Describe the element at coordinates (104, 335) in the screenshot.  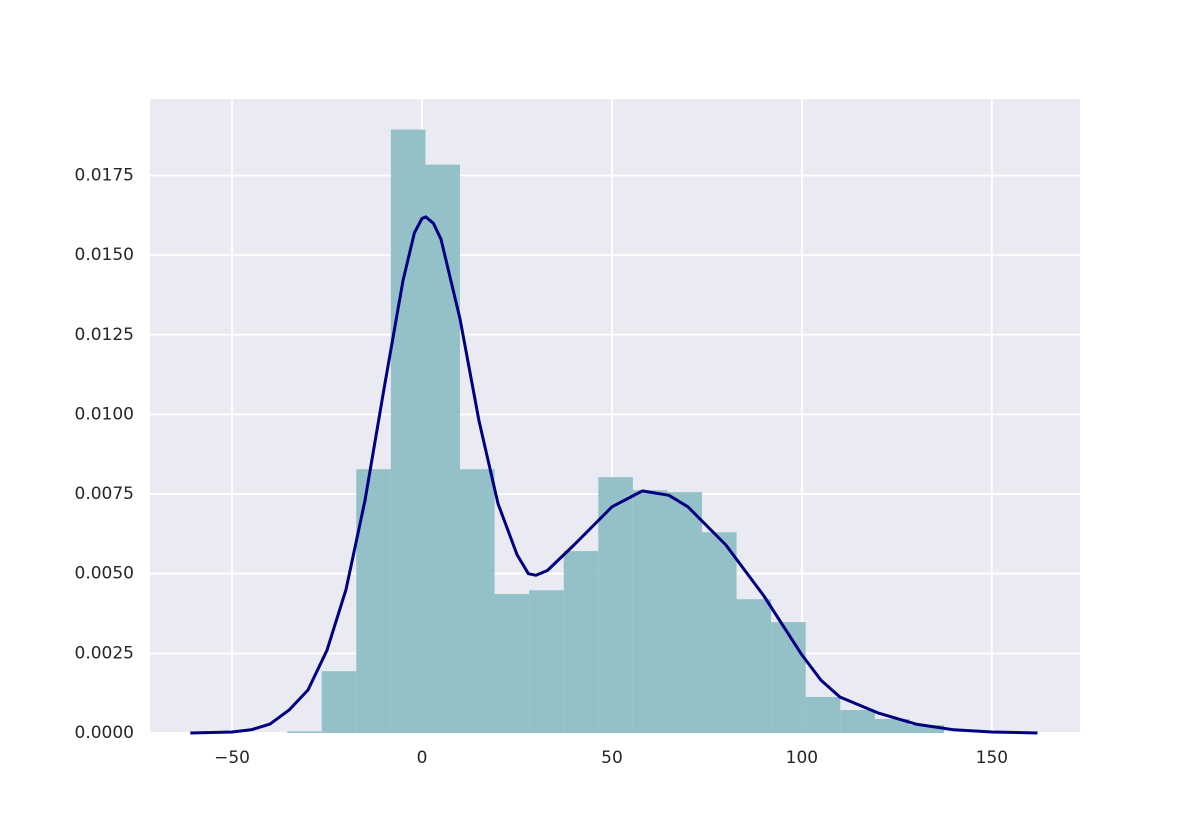
I see `y-tick-label: 0.0125` at that location.